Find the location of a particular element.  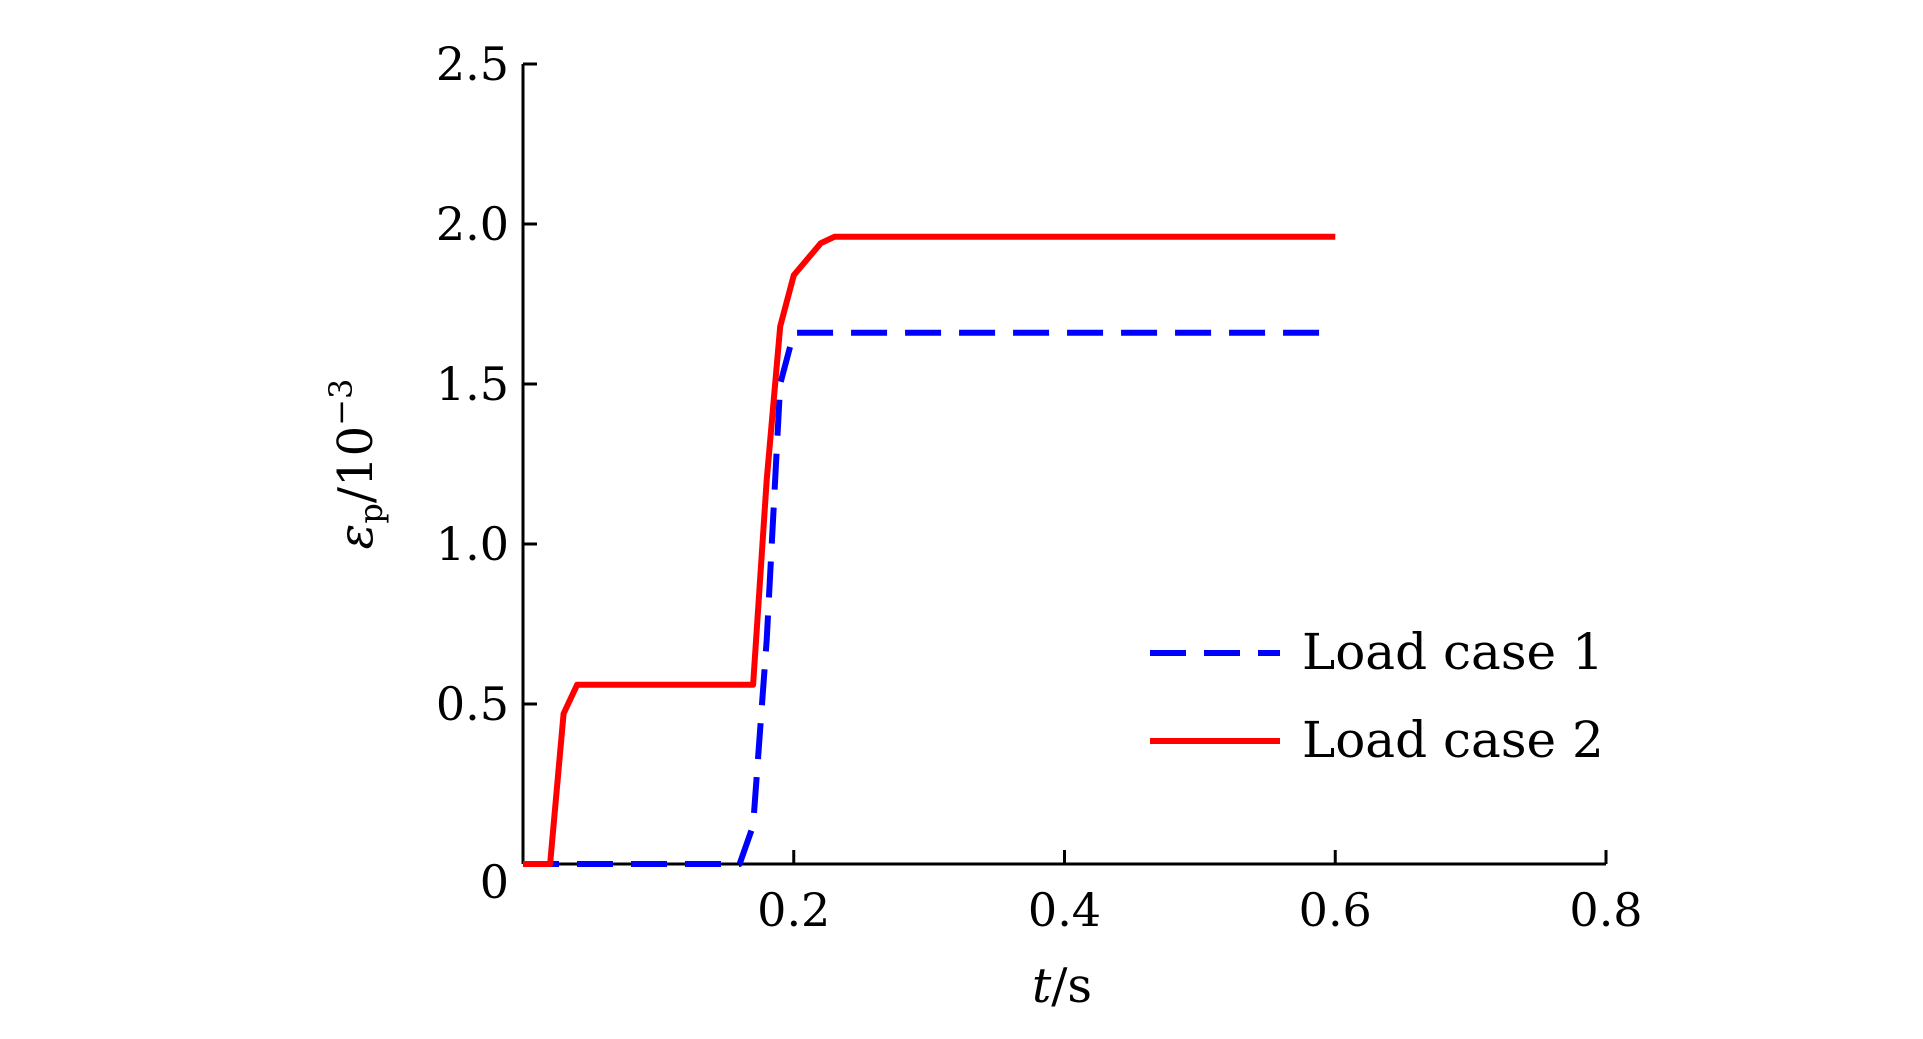

svg-text: εp/10−3 is located at coordinates (356, 464).